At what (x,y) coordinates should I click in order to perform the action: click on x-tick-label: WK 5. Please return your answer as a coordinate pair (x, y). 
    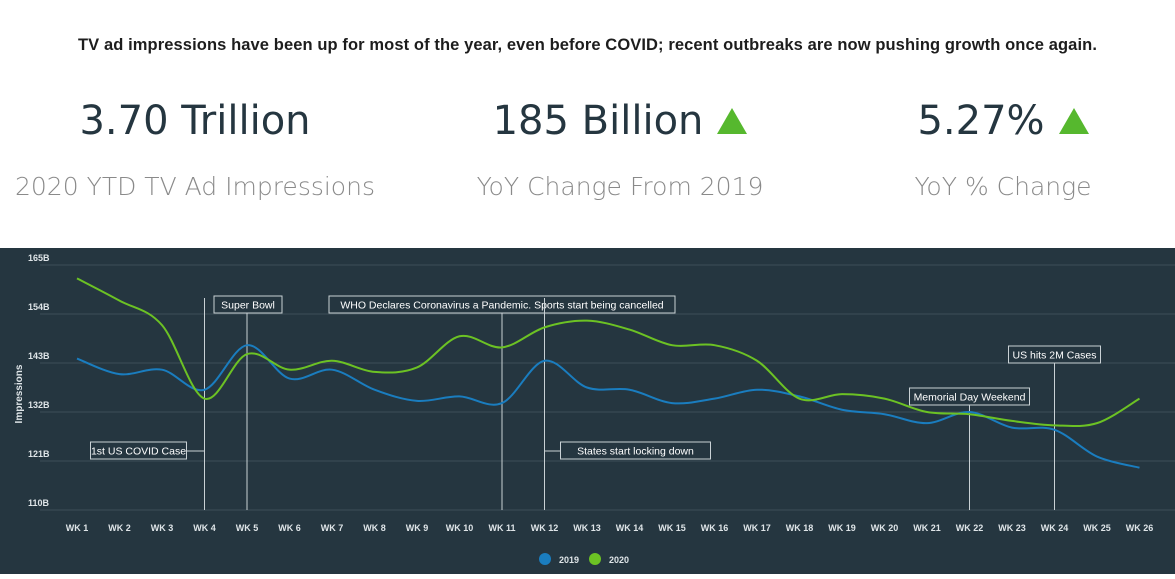
    Looking at the image, I should click on (247, 528).